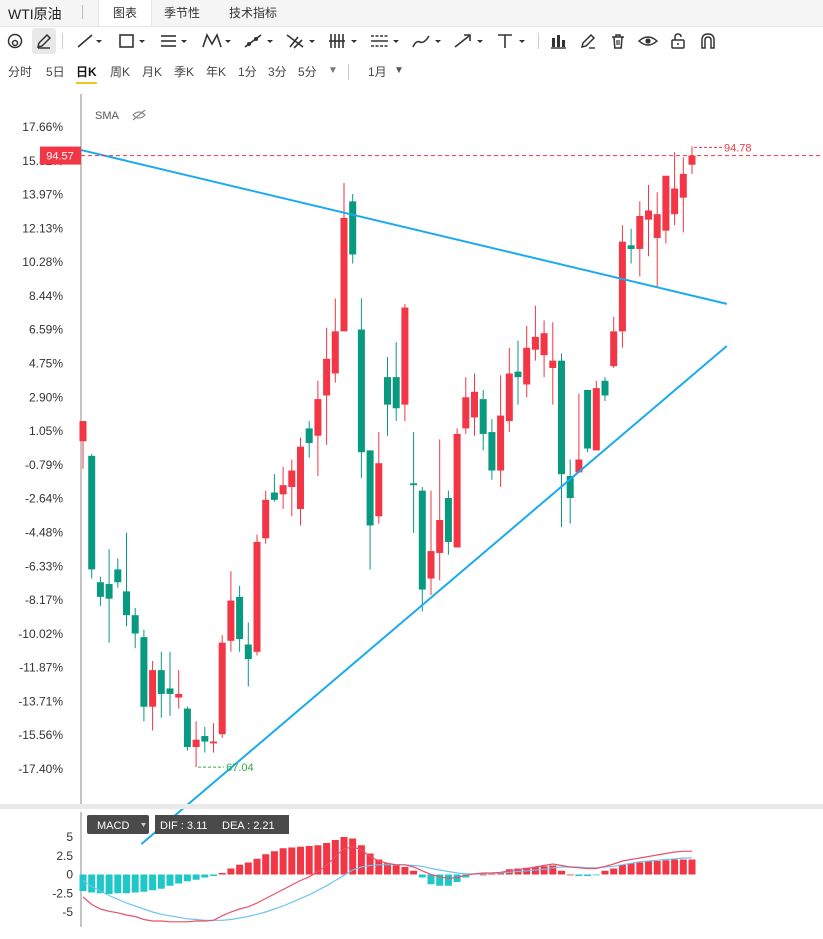  Describe the element at coordinates (173, 41) in the screenshot. I see `parallel-lines-icon` at that location.